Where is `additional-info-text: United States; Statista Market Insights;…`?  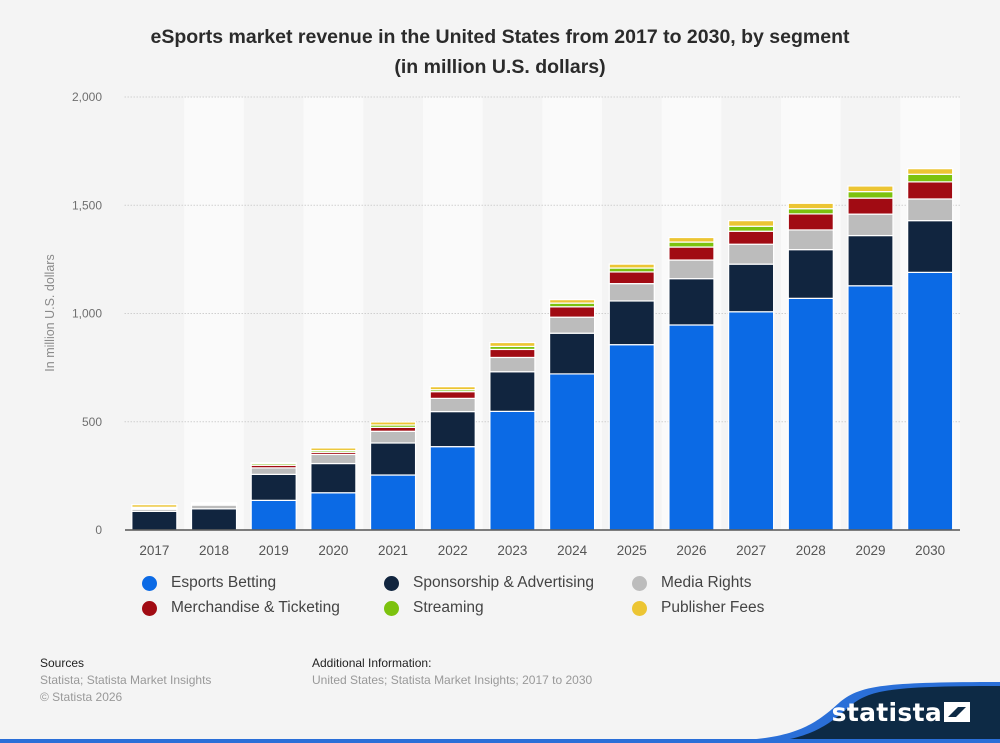 additional-info-text: United States; Statista Market Insights;… is located at coordinates (452, 680).